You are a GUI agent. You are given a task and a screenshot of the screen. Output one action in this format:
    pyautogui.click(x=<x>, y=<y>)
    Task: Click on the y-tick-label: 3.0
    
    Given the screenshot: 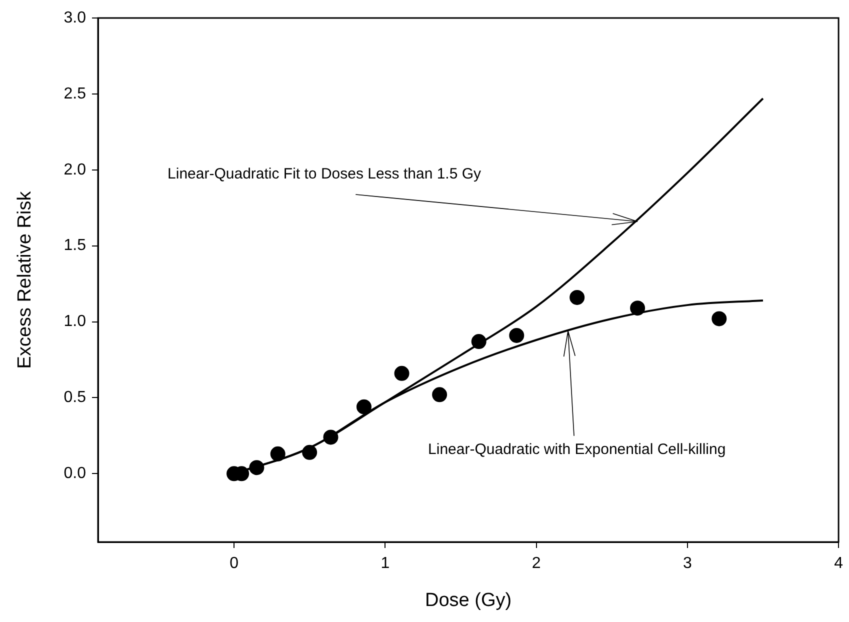 What is the action you would take?
    pyautogui.click(x=75, y=17)
    